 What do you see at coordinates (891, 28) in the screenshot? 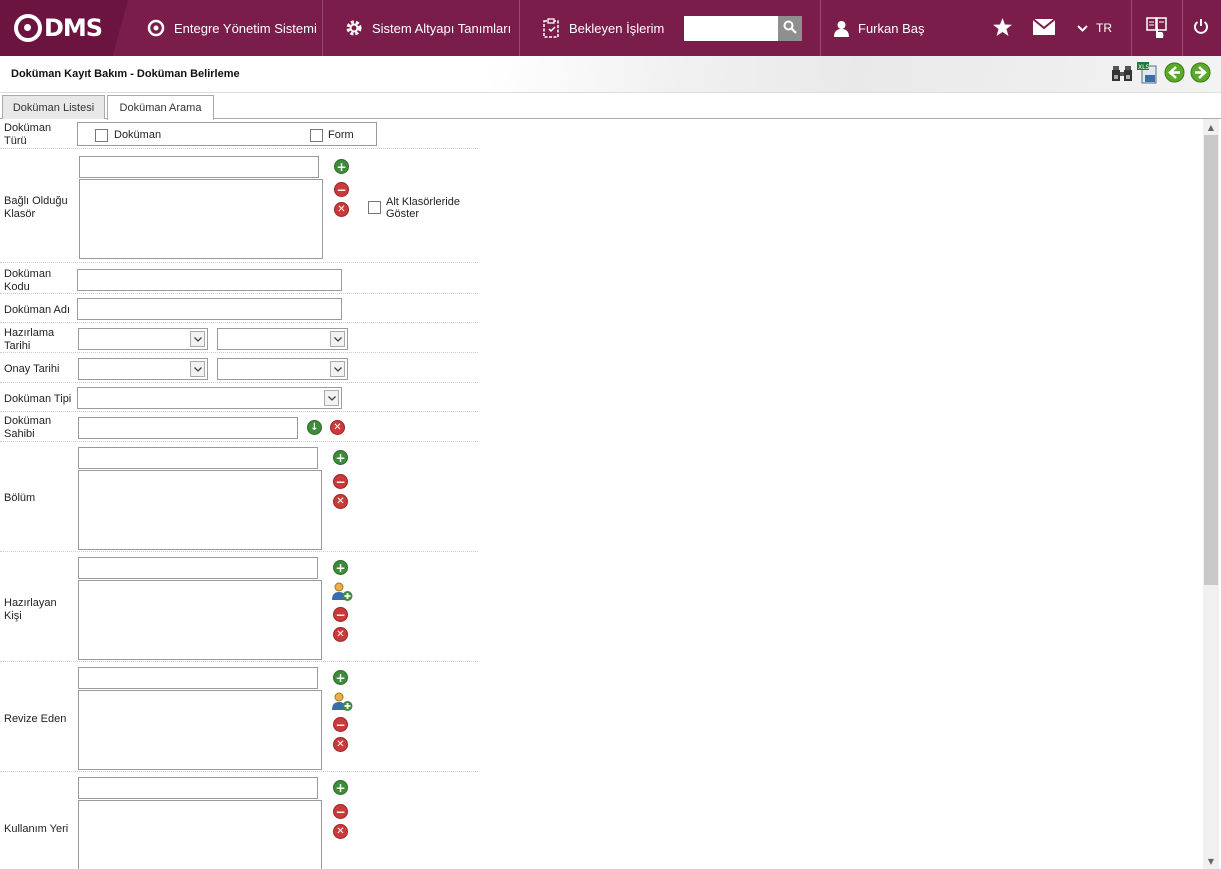
I see `user-name: Furkan Baş` at bounding box center [891, 28].